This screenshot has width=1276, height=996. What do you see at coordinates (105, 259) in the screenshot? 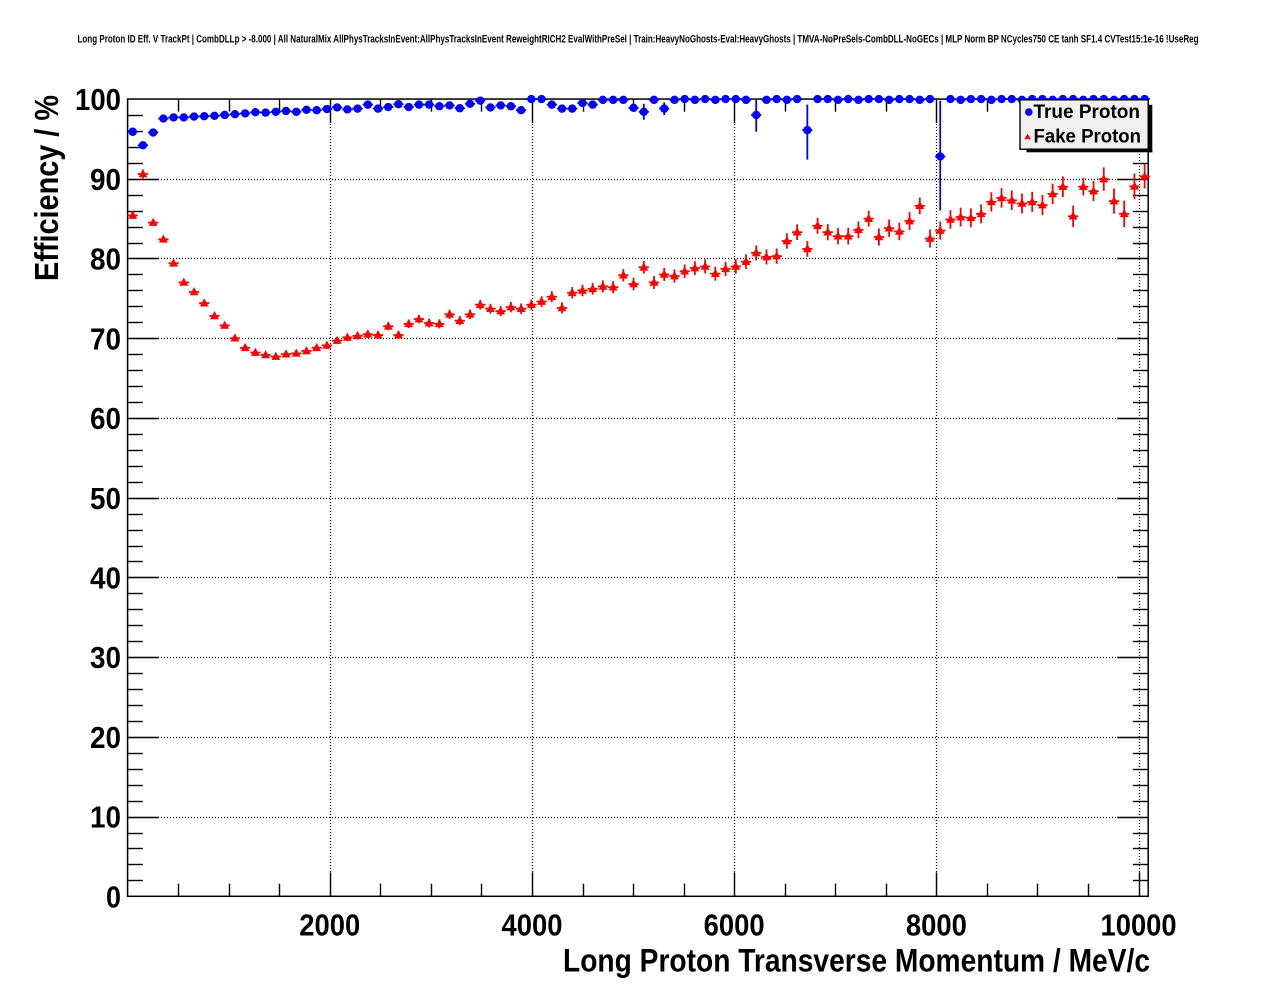
I see `svg-text: 80` at bounding box center [105, 259].